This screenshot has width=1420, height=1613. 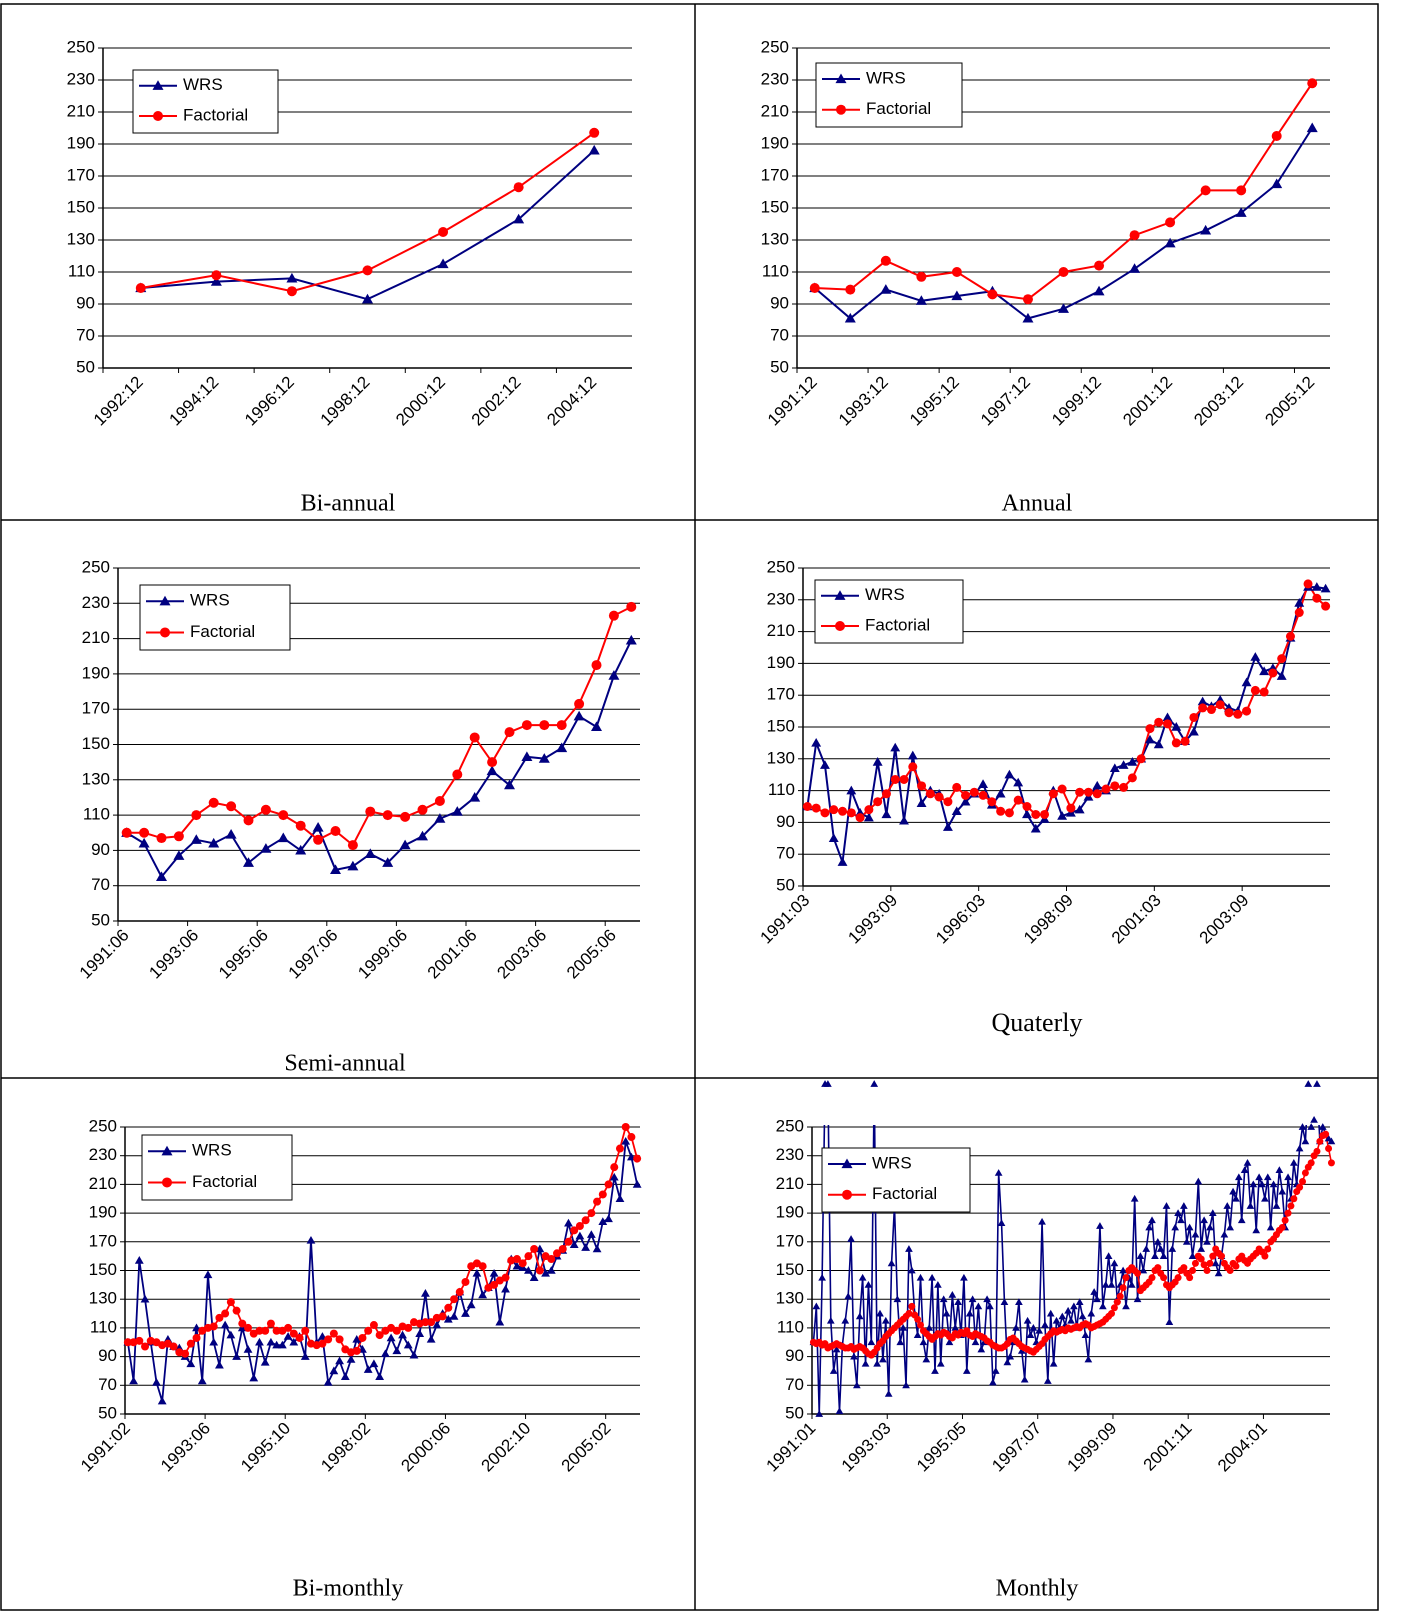 What do you see at coordinates (348, 504) in the screenshot?
I see `chart-title: Bi-annual` at bounding box center [348, 504].